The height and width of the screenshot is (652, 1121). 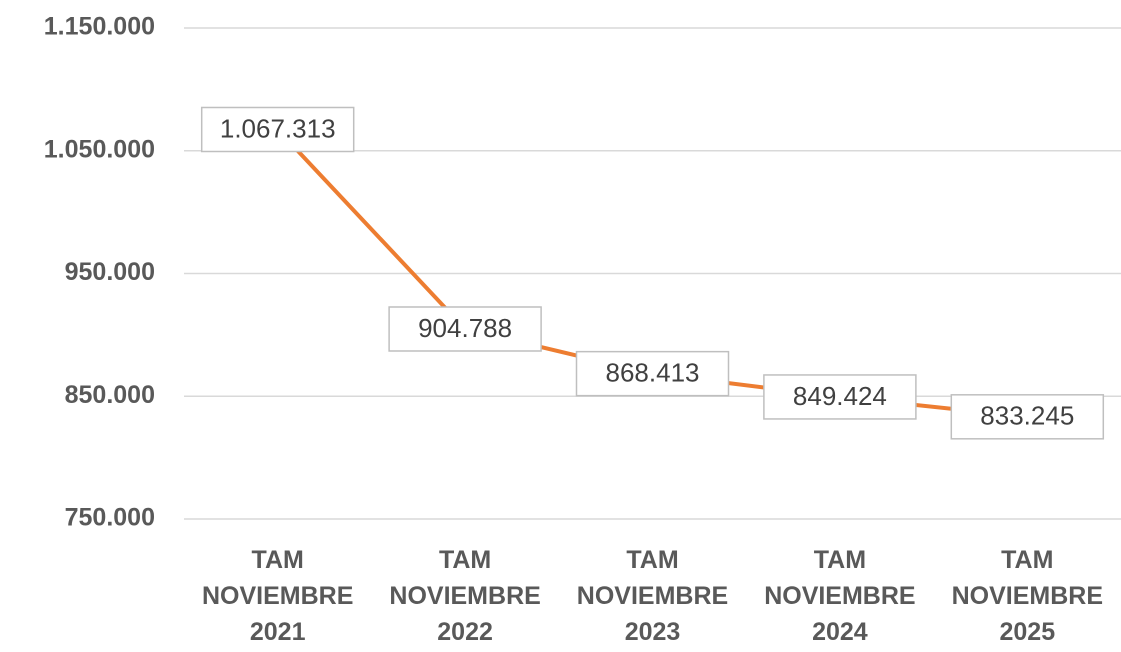 I want to click on data-label: 1.067.313, so click(x=278, y=128).